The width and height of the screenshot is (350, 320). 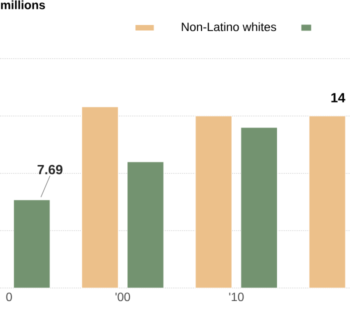 What do you see at coordinates (50, 169) in the screenshot?
I see `data-label: 7.69` at bounding box center [50, 169].